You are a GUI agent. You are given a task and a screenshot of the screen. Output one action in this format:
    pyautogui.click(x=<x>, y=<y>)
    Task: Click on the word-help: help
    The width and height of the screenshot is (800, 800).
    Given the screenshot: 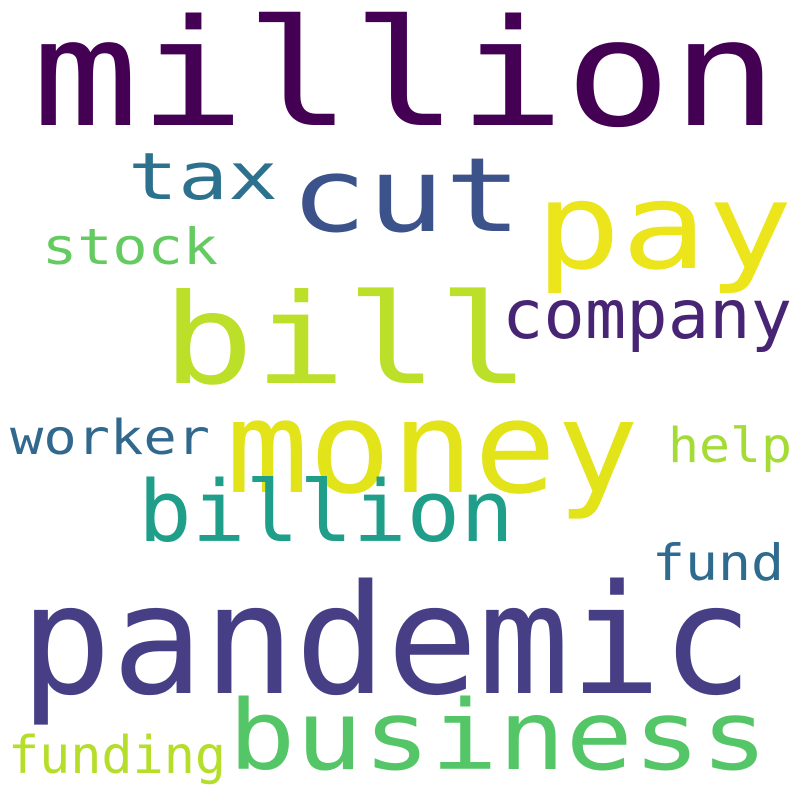 What is the action you would take?
    pyautogui.click(x=730, y=446)
    